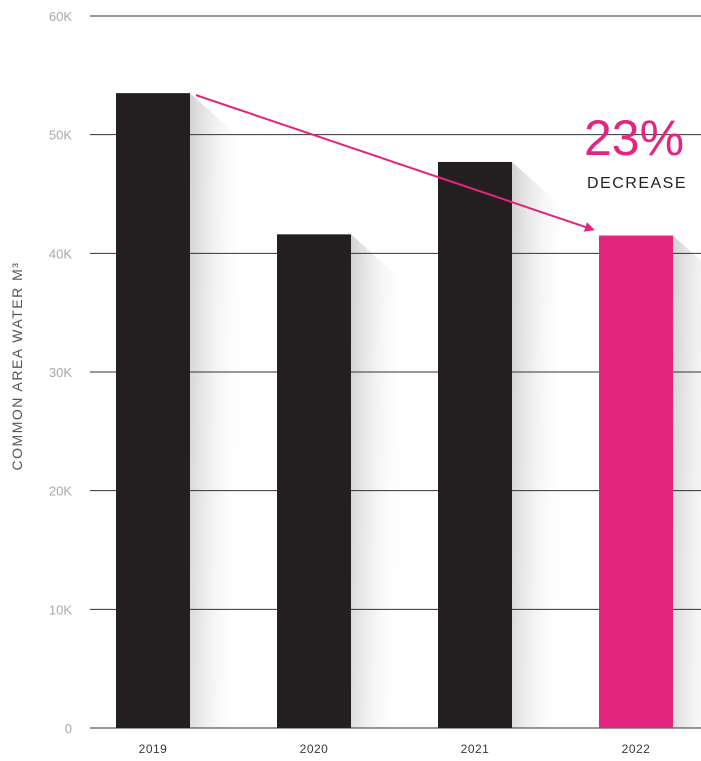  Describe the element at coordinates (314, 481) in the screenshot. I see `bar-2020` at that location.